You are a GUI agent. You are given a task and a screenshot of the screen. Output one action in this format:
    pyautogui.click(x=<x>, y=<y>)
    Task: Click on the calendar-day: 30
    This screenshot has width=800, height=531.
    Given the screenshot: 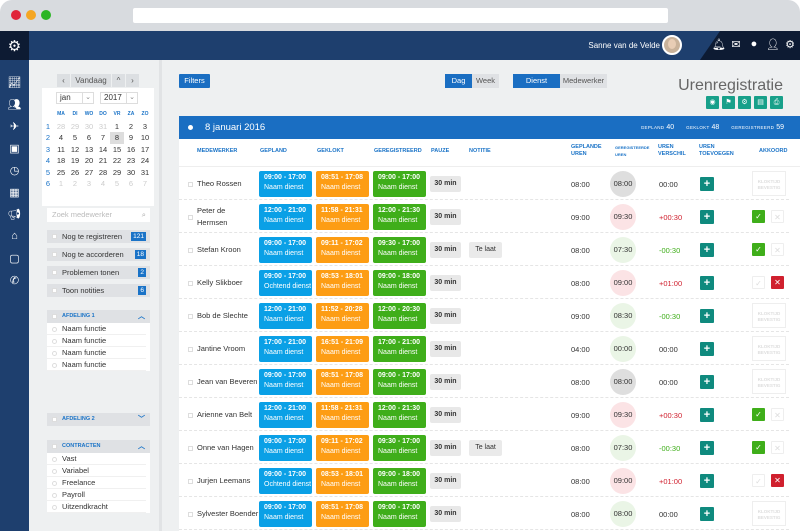 What is the action you would take?
    pyautogui.click(x=131, y=172)
    